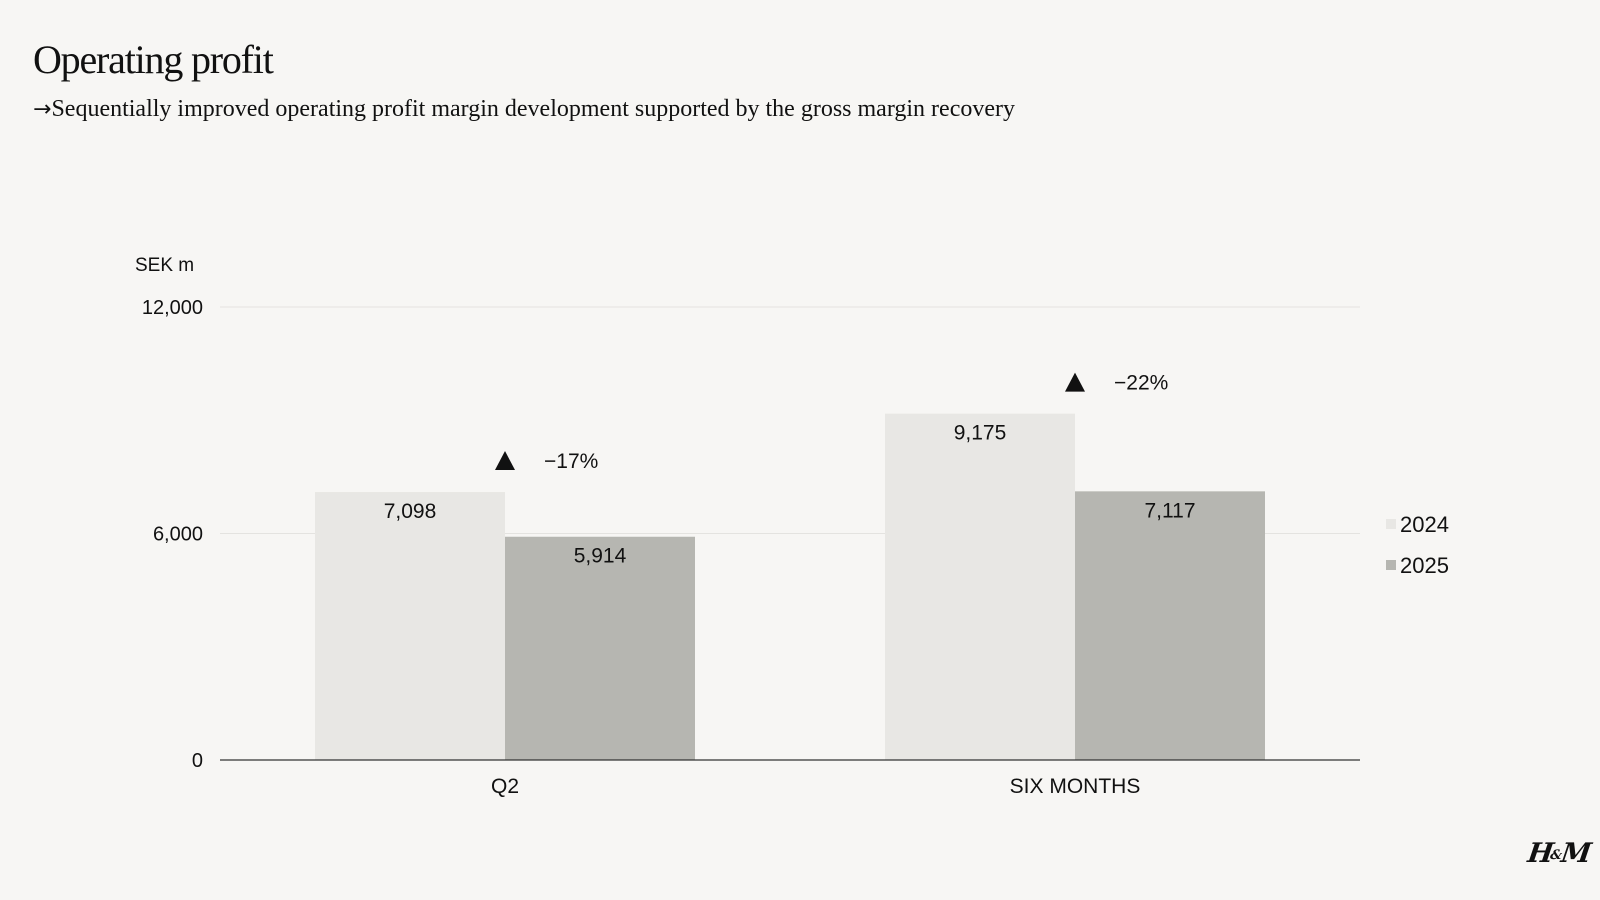 The image size is (1600, 900). I want to click on y-axis-label: SEK m, so click(164, 265).